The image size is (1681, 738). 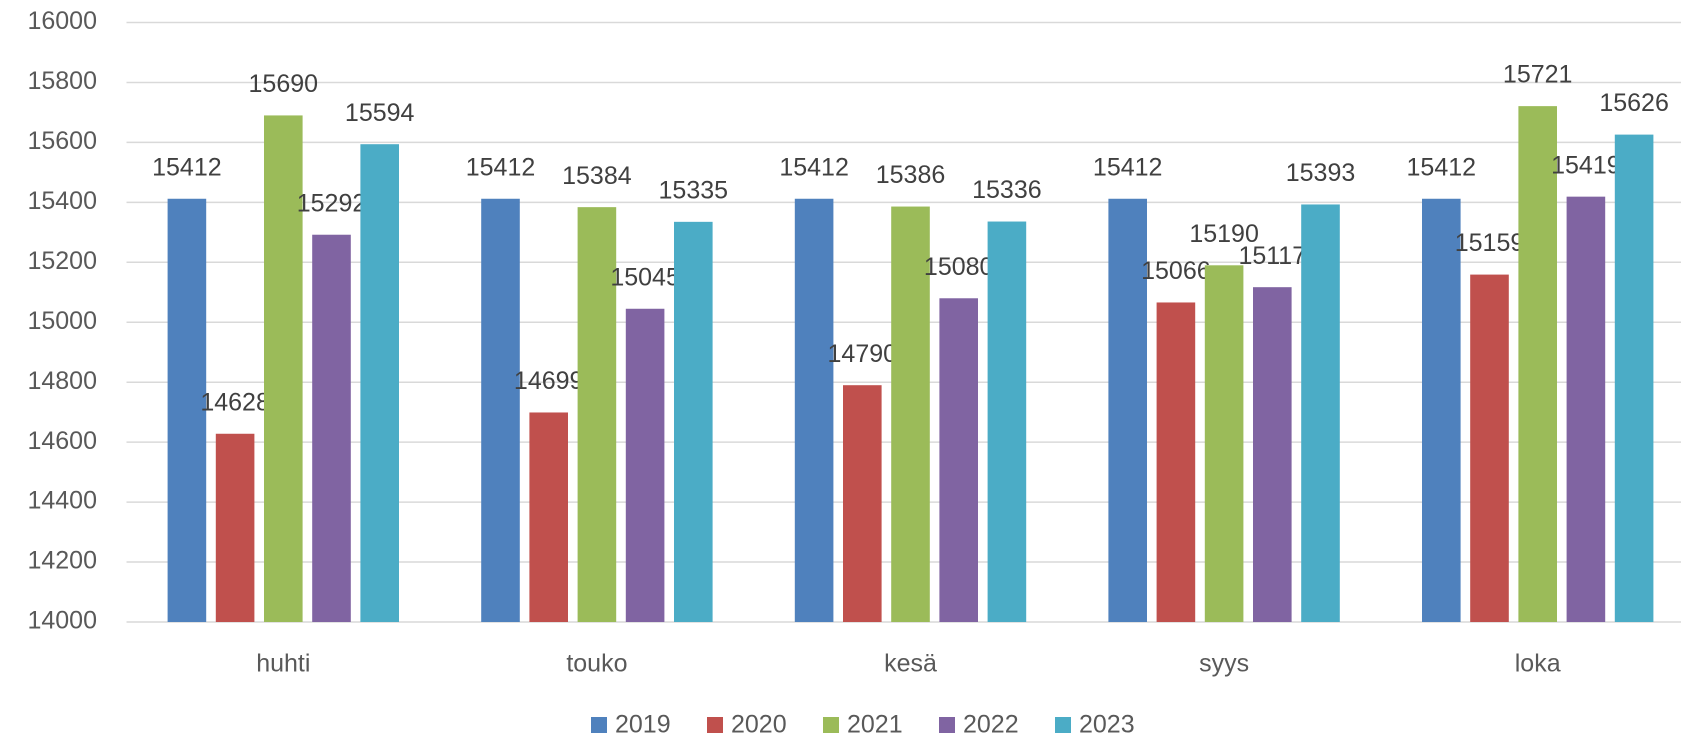 What do you see at coordinates (911, 175) in the screenshot?
I see `data-label: 15386` at bounding box center [911, 175].